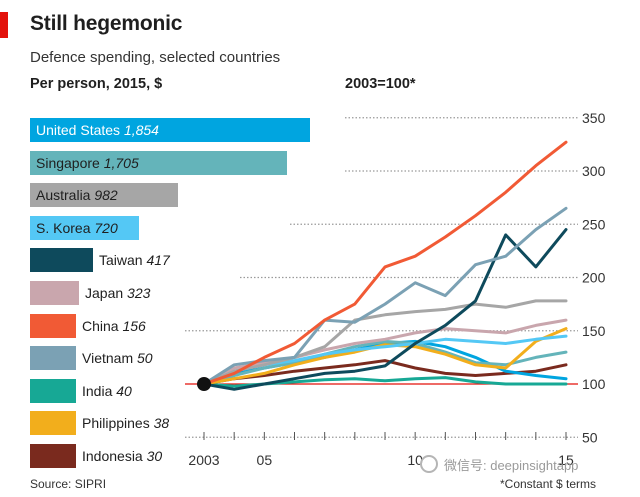 The height and width of the screenshot is (497, 640). What do you see at coordinates (118, 423) in the screenshot?
I see `bar-category-label: Philippines` at bounding box center [118, 423].